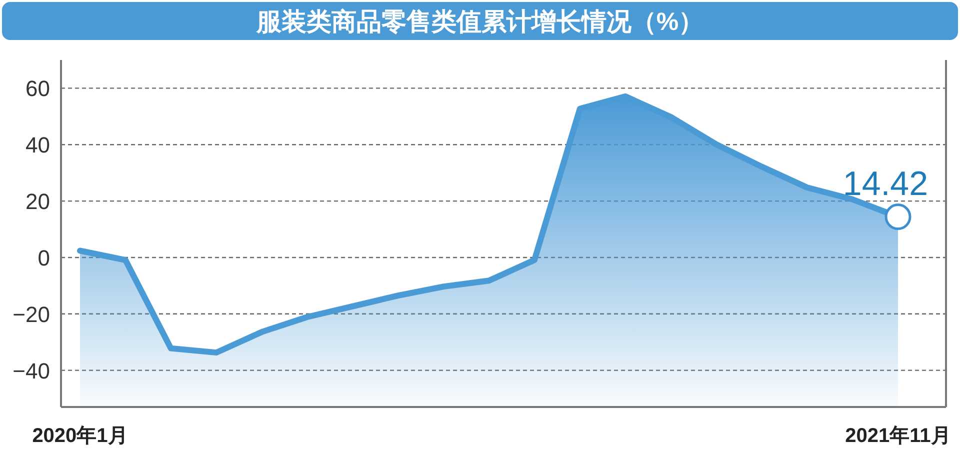 The image size is (960, 451). I want to click on y-tick-label: 0, so click(44, 257).